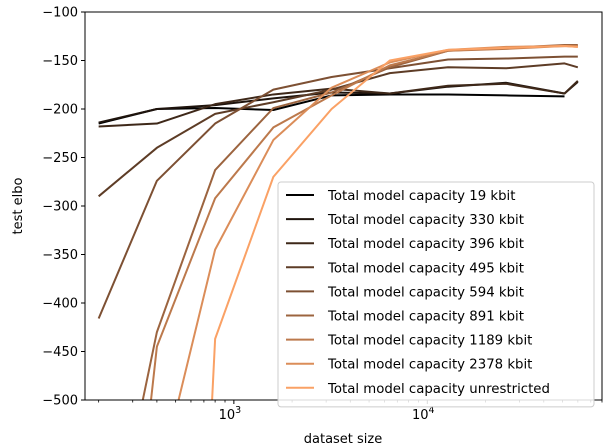 Image resolution: width=603 pixels, height=448 pixels. I want to click on y-tick-label: −200, so click(60, 110).